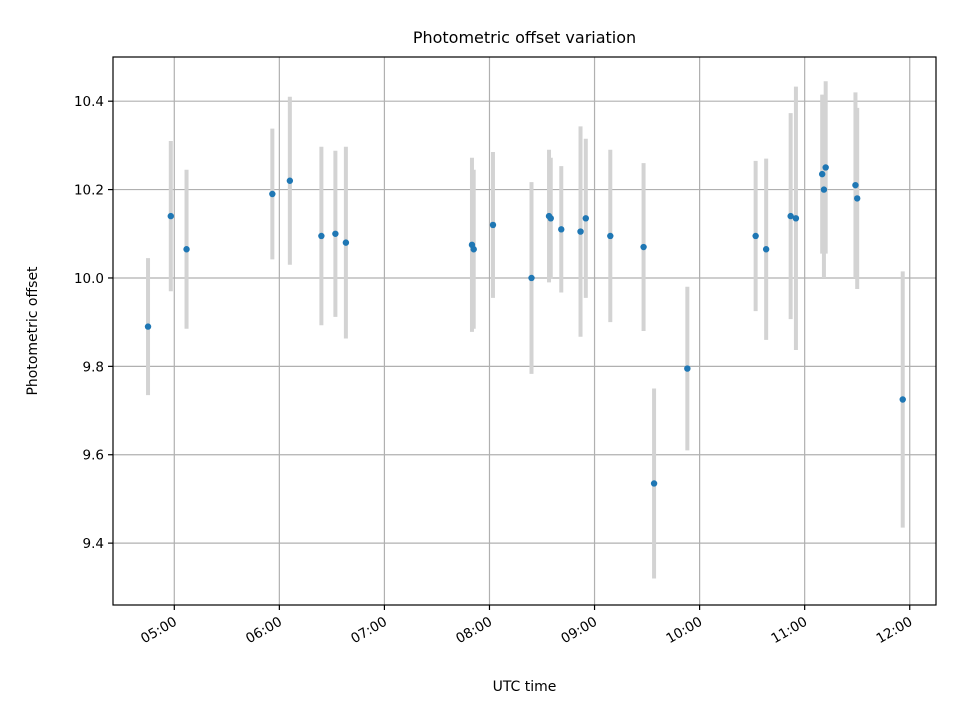 The width and height of the screenshot is (960, 720). What do you see at coordinates (93, 323) in the screenshot?
I see `y-axis: 9.4 9.6 9.8 10.0 10.2 10.4` at bounding box center [93, 323].